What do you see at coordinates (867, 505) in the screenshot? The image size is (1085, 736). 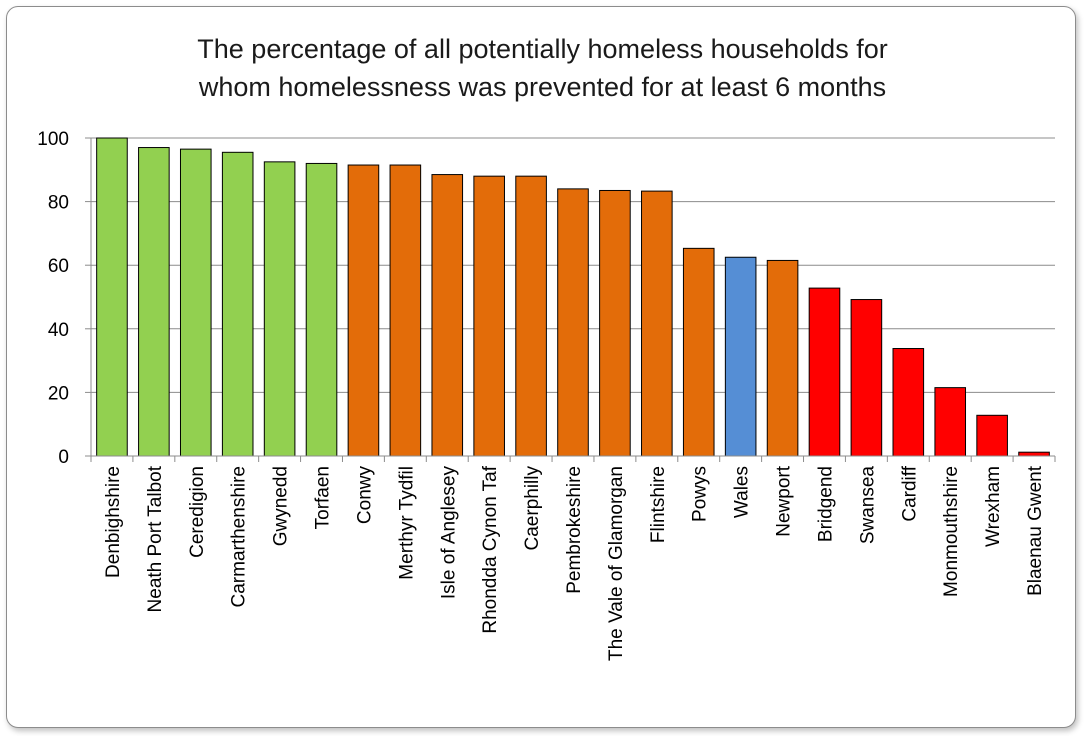 I see `x-category-label: Swansea` at bounding box center [867, 505].